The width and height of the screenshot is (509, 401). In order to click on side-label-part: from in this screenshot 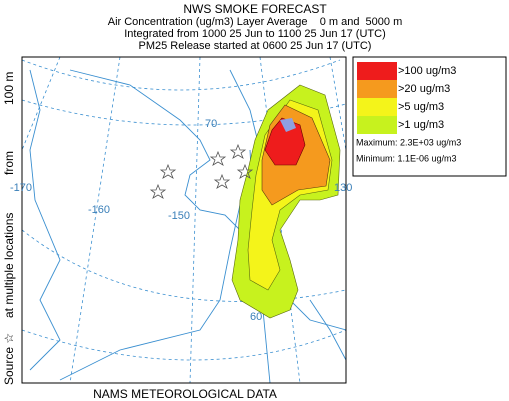, I will do `click(9, 163)`.